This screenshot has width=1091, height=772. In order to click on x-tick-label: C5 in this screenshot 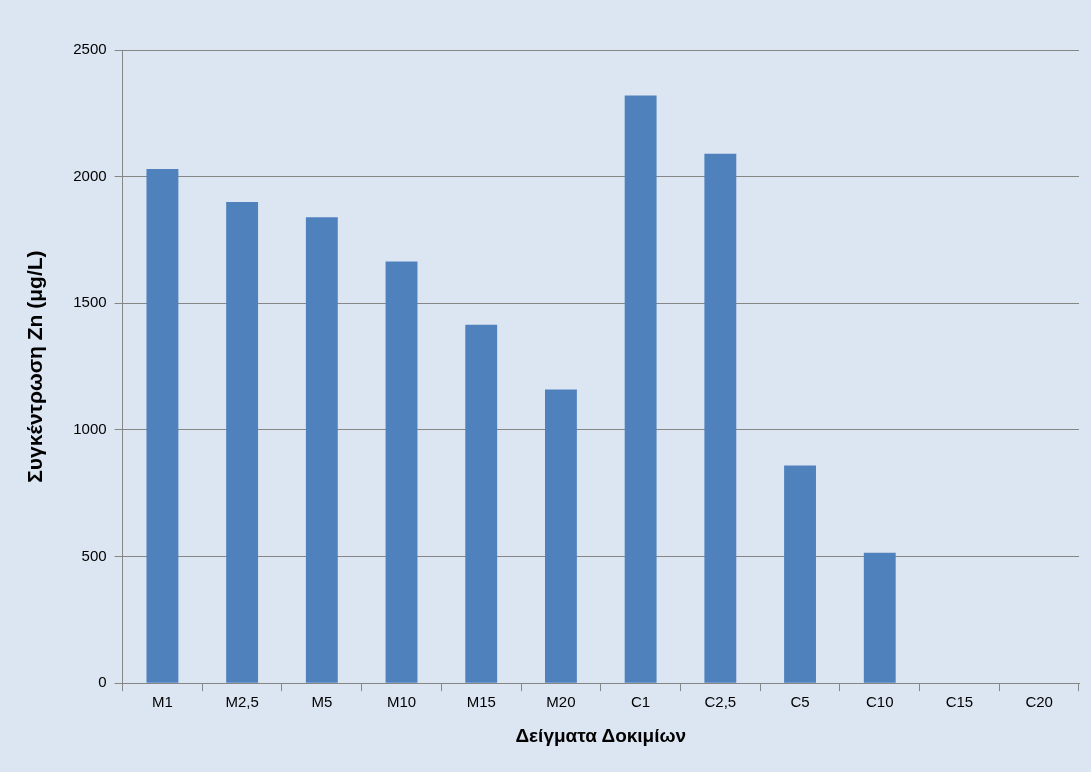, I will do `click(800, 702)`.